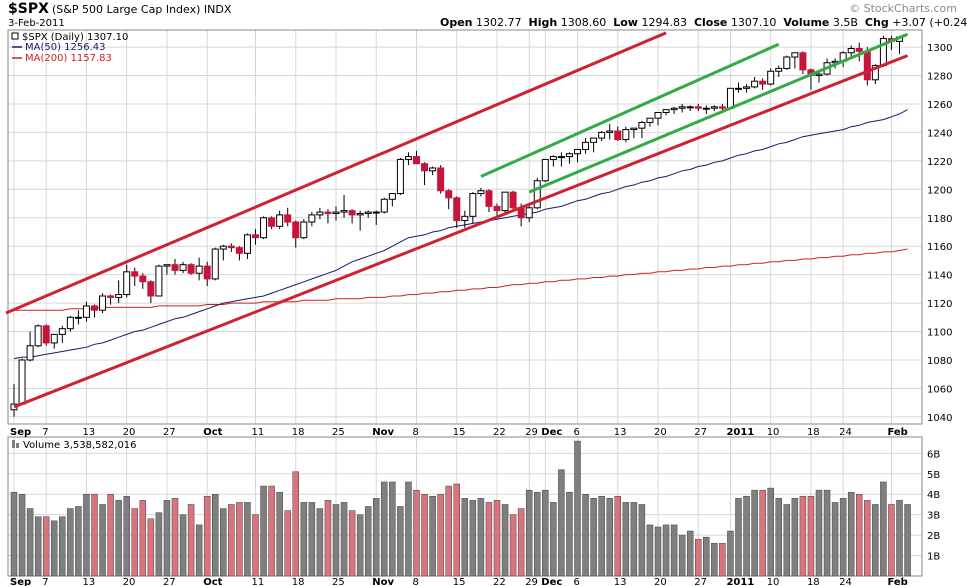 This screenshot has width=967, height=586. I want to click on date-tick-label-volume: 8, so click(416, 581).